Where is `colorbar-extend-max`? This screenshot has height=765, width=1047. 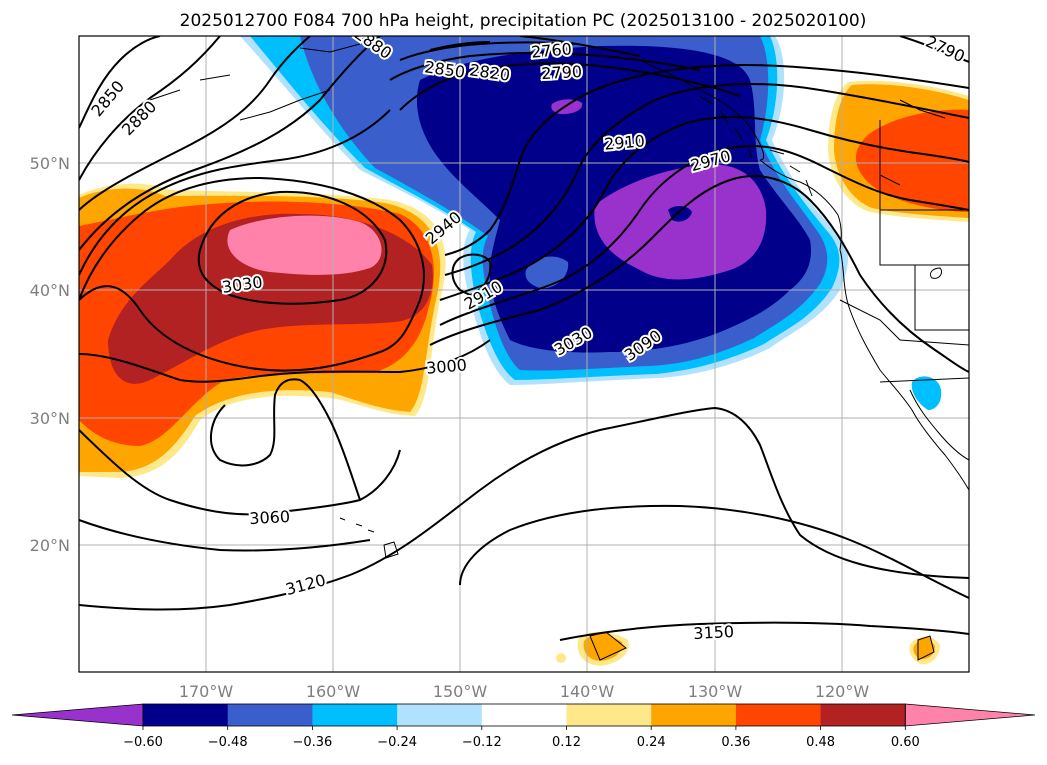
colorbar-extend-max is located at coordinates (970, 715).